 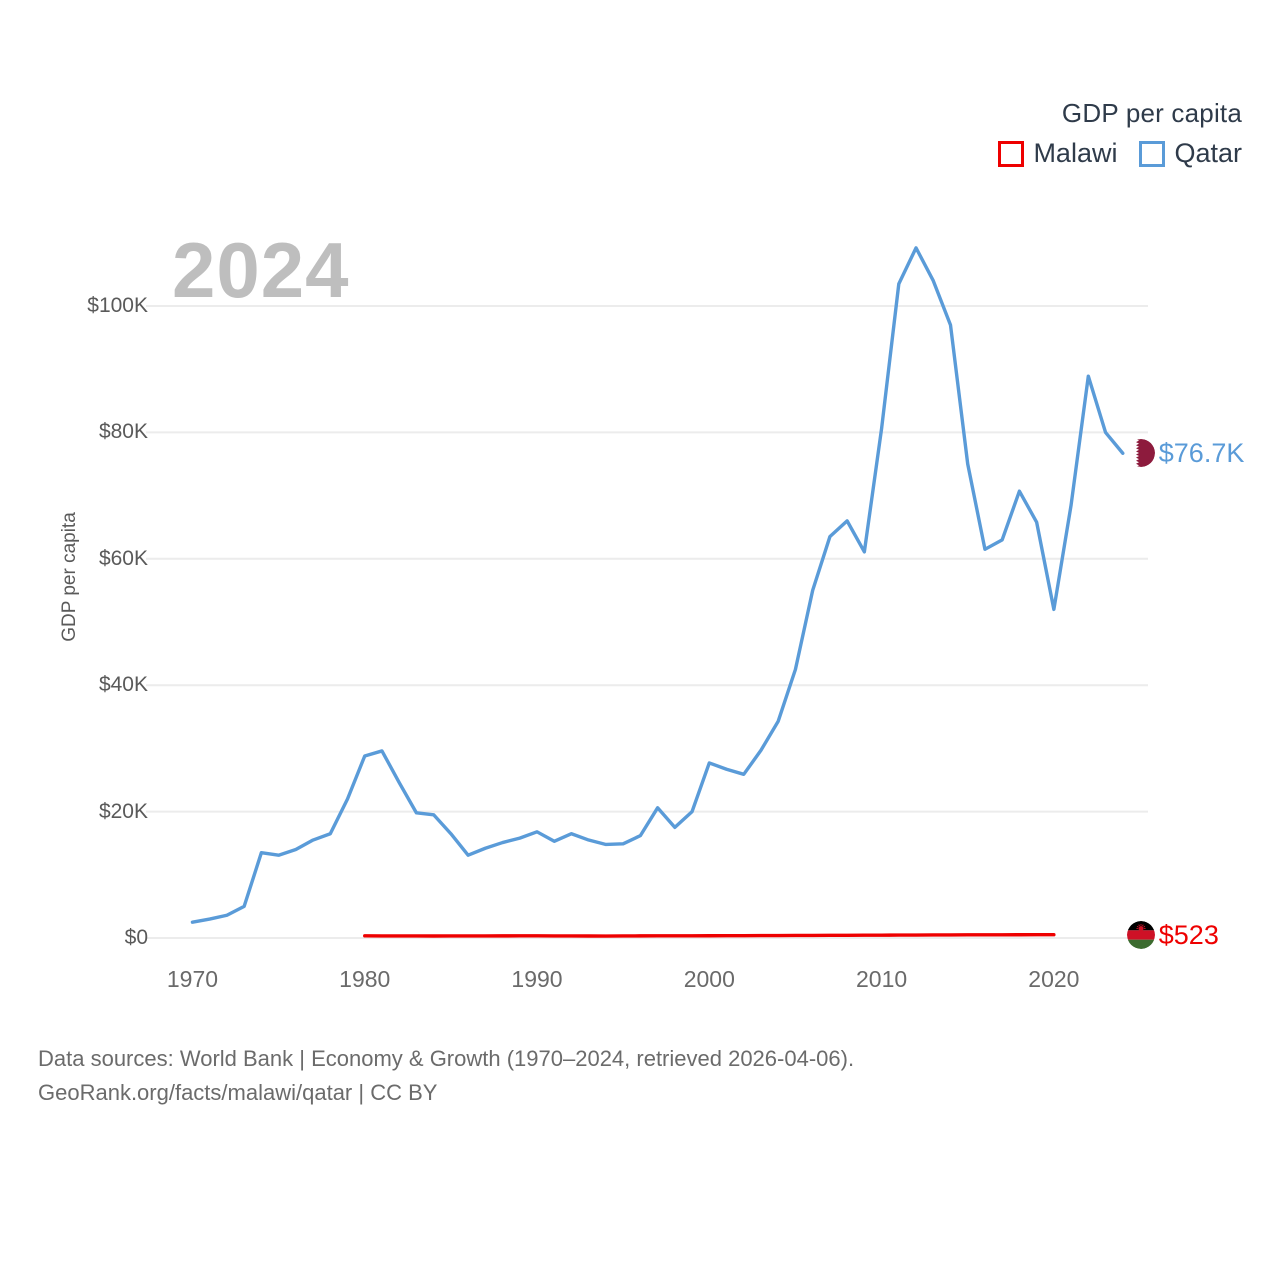 I want to click on legend-items: Malawi Qatar, so click(x=1120, y=153).